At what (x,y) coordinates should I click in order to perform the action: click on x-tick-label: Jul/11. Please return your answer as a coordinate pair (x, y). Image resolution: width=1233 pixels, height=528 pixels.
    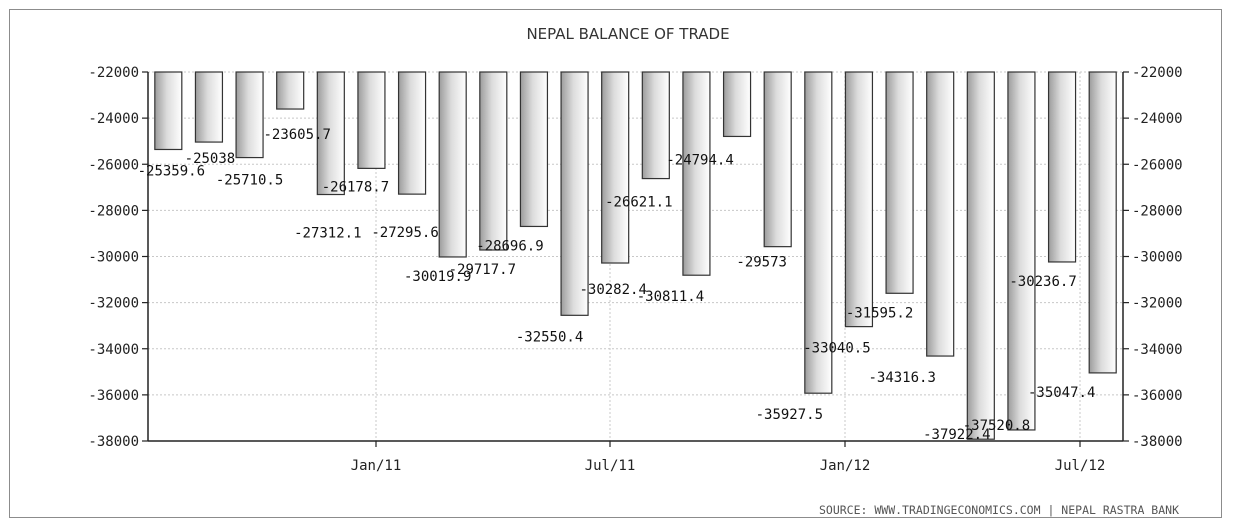
    Looking at the image, I should click on (610, 466).